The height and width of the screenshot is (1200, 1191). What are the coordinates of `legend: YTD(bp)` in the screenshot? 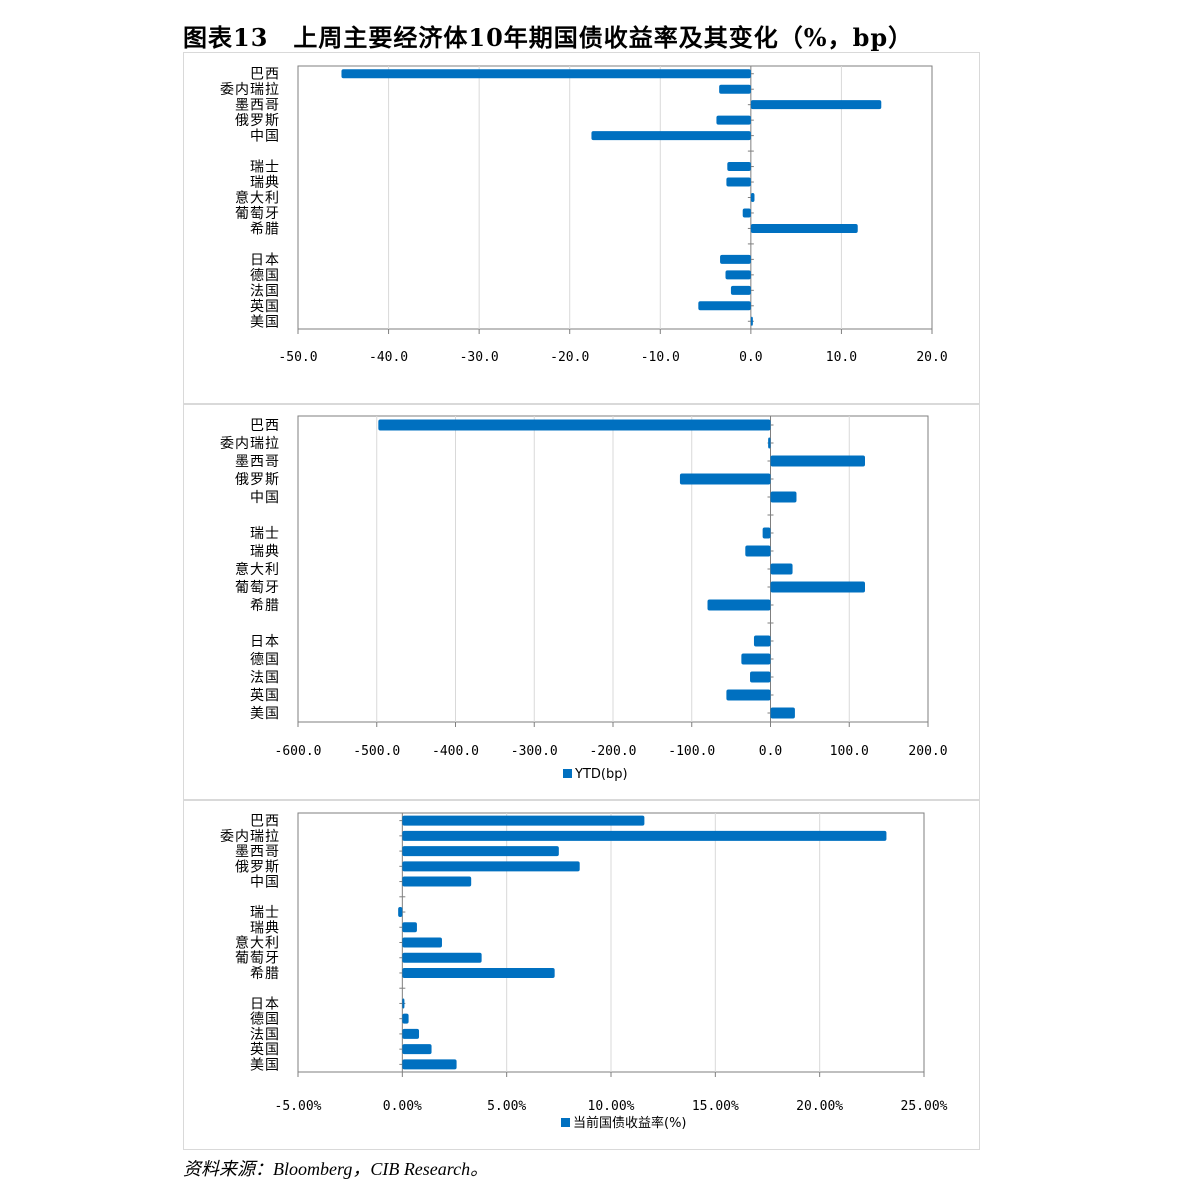 It's located at (595, 774).